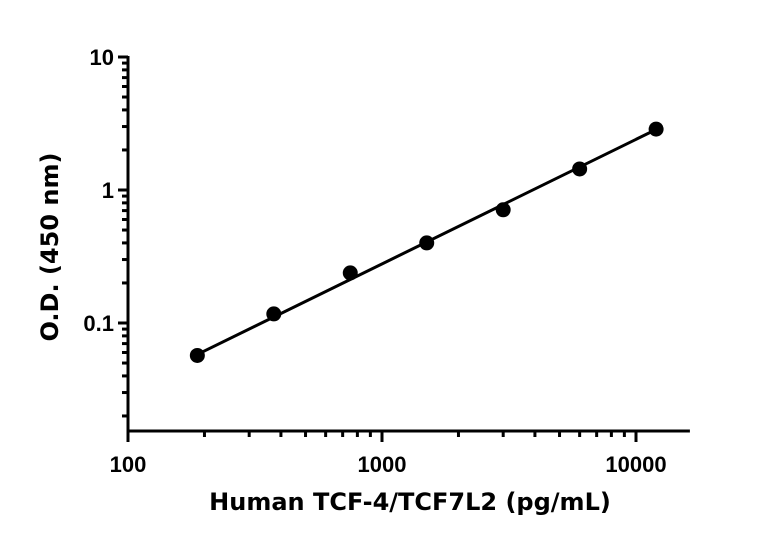  I want to click on x-tick-label: 100, so click(128, 464).